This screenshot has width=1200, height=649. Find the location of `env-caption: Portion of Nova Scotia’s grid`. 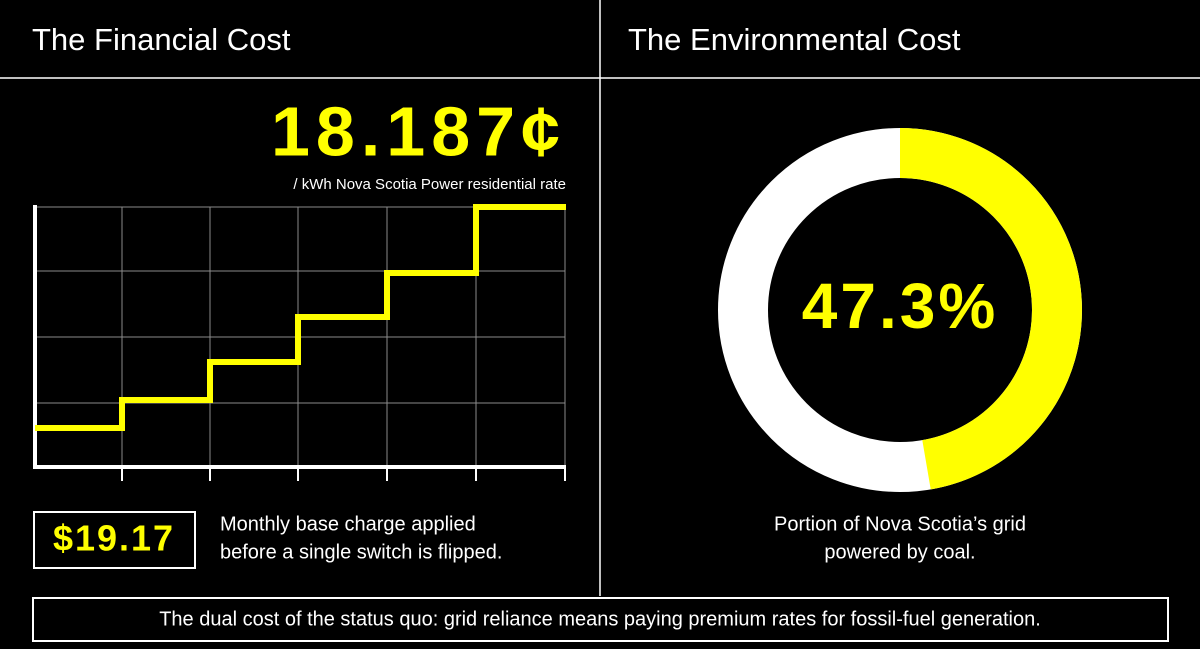

env-caption: Portion of Nova Scotia’s grid is located at coordinates (900, 524).